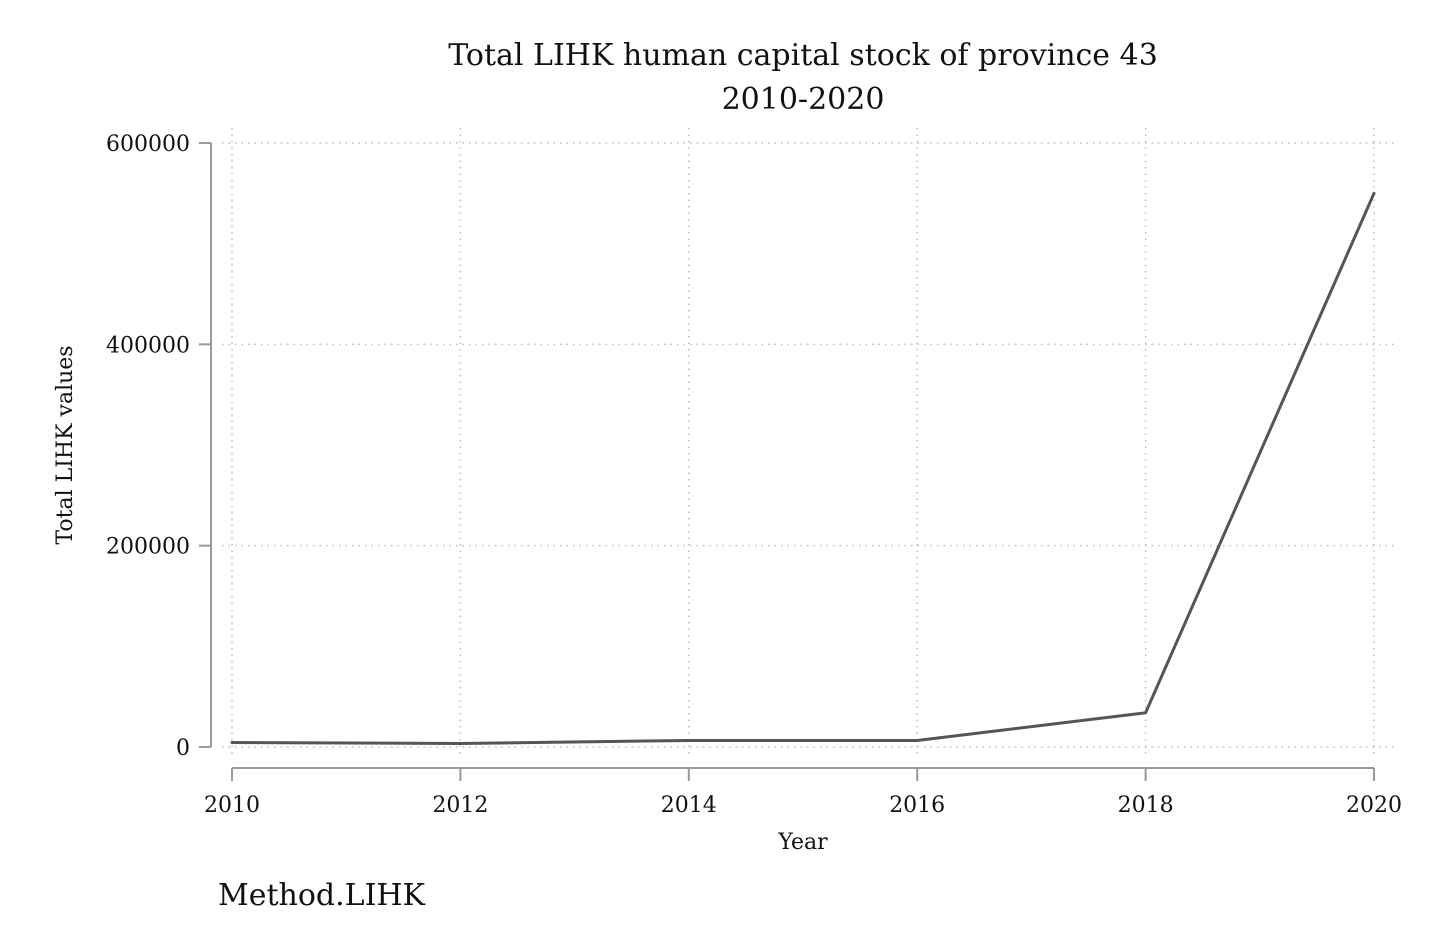  Describe the element at coordinates (148, 345) in the screenshot. I see `y-tick-label: 400000` at that location.